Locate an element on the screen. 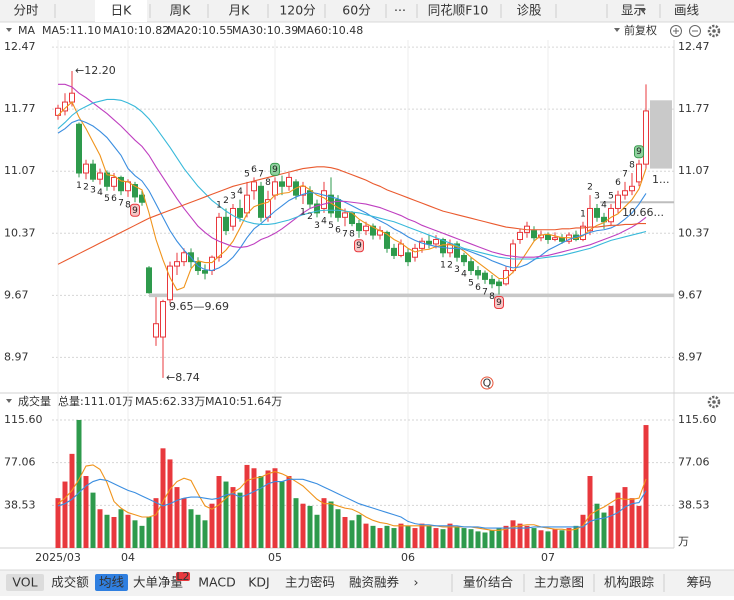 This screenshot has width=734, height=600. bottom-button: 机构跟踪 is located at coordinates (629, 582).